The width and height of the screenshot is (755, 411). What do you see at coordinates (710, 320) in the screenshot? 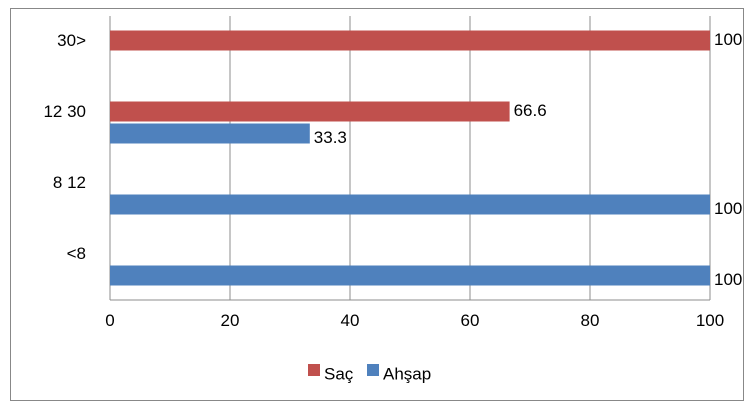
I see `x-tick-label: 100` at bounding box center [710, 320].